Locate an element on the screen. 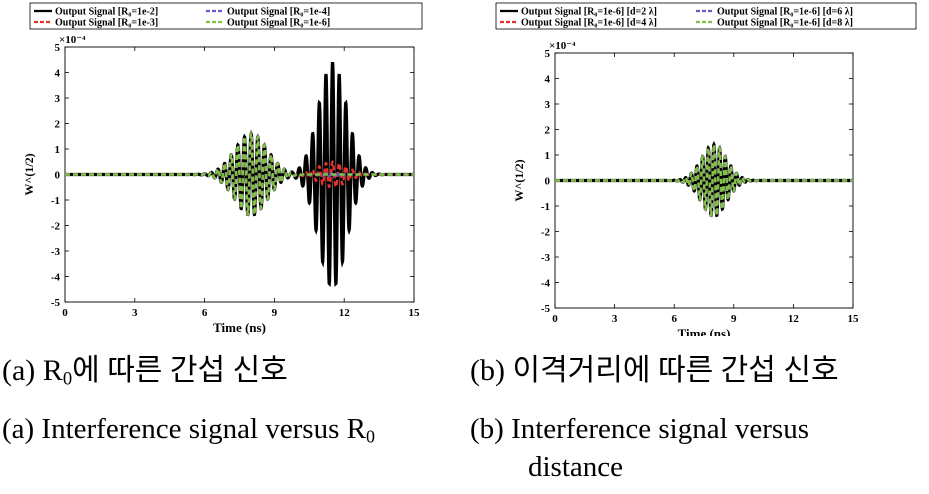 The width and height of the screenshot is (929, 494). caption-a-korean-suffix: 에 따른 간섭 신호 is located at coordinates (180, 370).